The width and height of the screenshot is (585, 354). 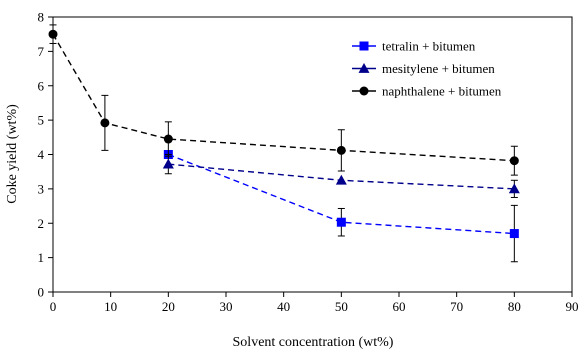 I want to click on x-tick-label: 10, so click(x=110, y=306).